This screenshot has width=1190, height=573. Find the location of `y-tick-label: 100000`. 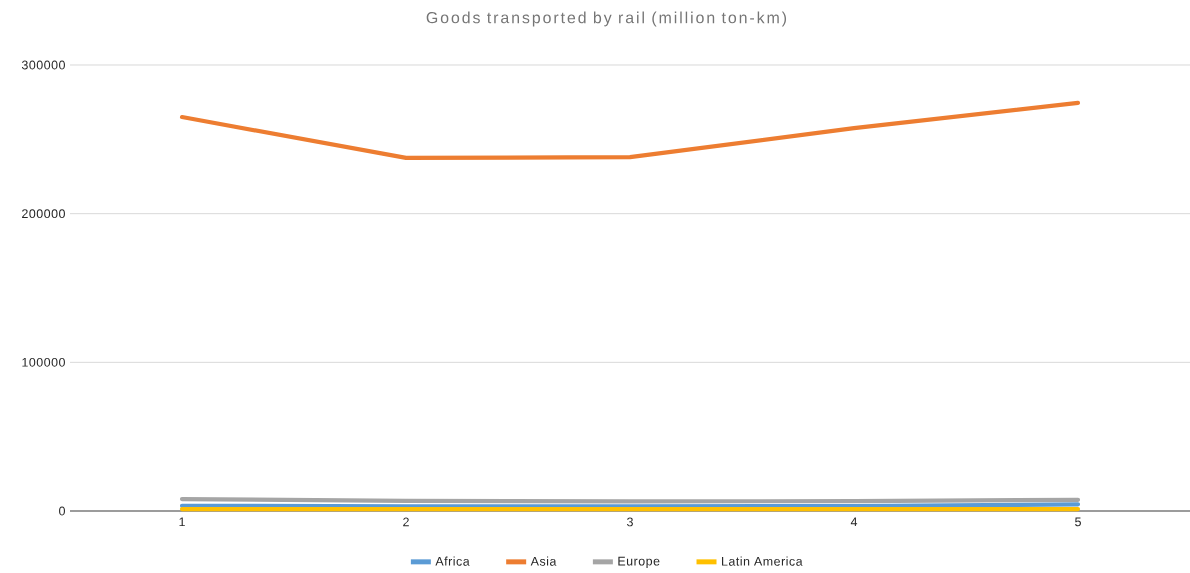

y-tick-label: 100000 is located at coordinates (43, 362).